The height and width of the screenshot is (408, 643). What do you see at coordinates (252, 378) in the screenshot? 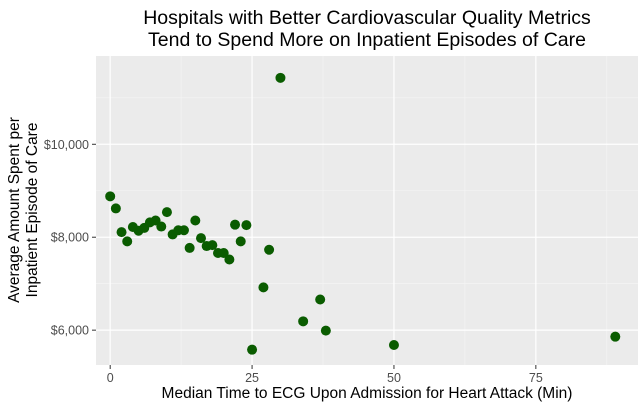
I see `x-tick-label: 25` at bounding box center [252, 378].